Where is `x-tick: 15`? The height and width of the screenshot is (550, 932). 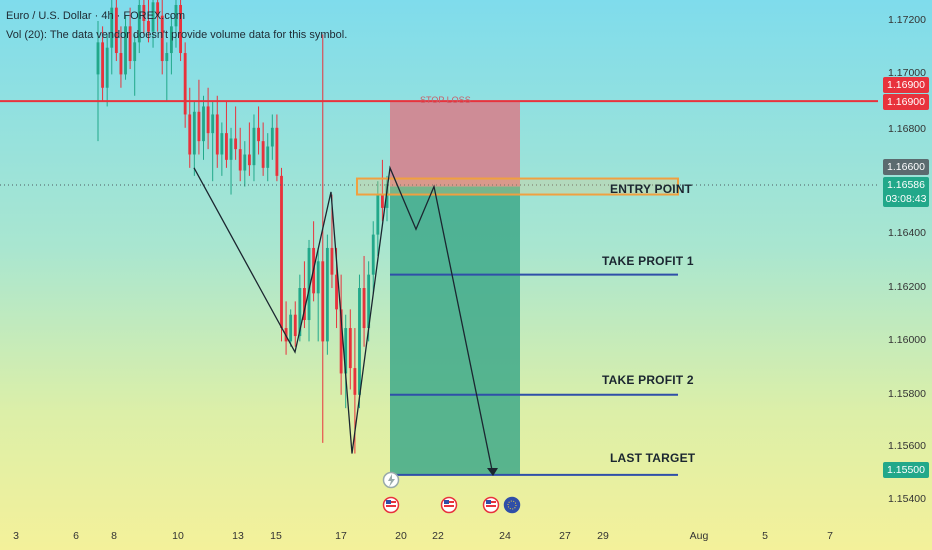
x-tick: 15 is located at coordinates (276, 536).